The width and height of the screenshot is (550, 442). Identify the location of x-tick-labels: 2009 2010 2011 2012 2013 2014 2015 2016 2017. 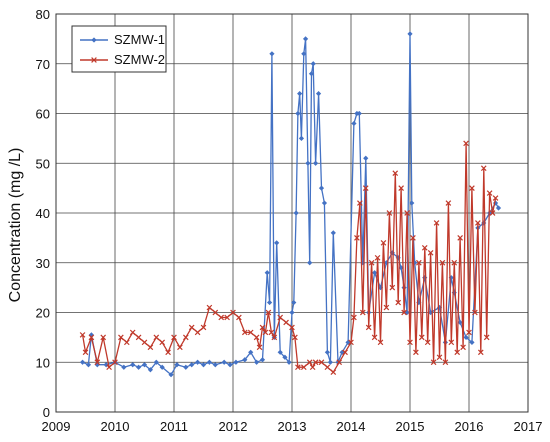
(292, 426).